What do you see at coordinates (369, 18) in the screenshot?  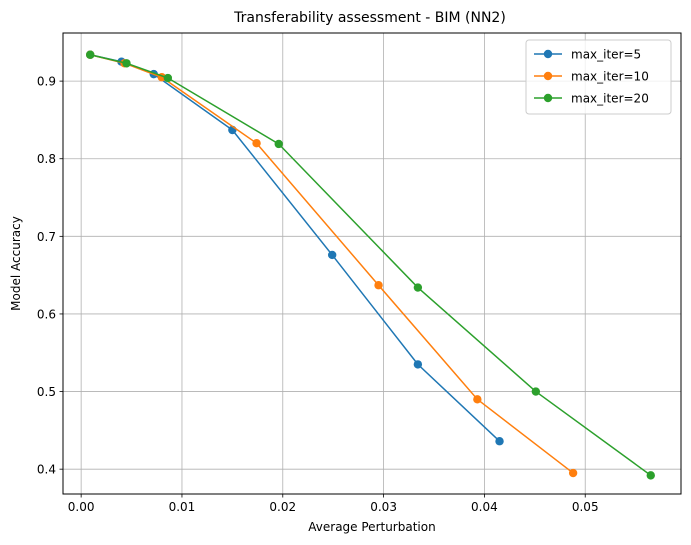 I see `chart-title: Transferability assessment - BIM (NN2)` at bounding box center [369, 18].